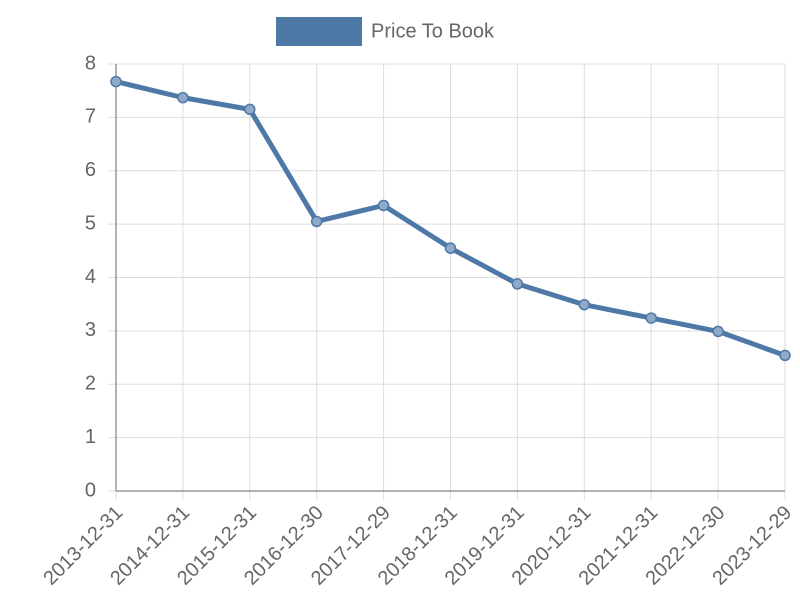  I want to click on y-tick-label: 8, so click(90, 63).